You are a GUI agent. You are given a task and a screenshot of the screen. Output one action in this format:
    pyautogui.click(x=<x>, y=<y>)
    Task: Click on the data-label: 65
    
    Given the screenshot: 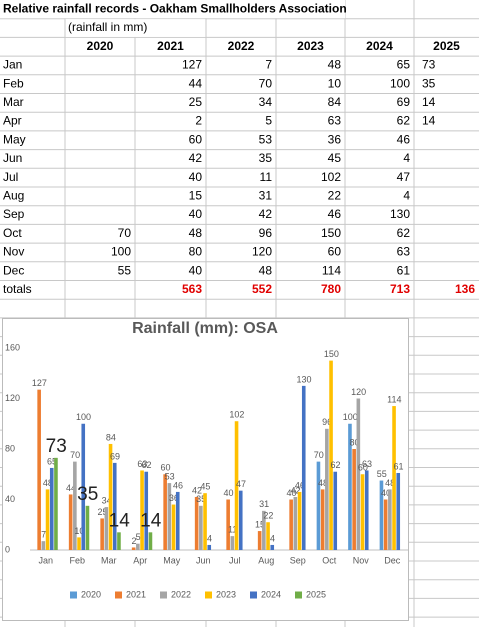 What is the action you would take?
    pyautogui.click(x=52, y=461)
    